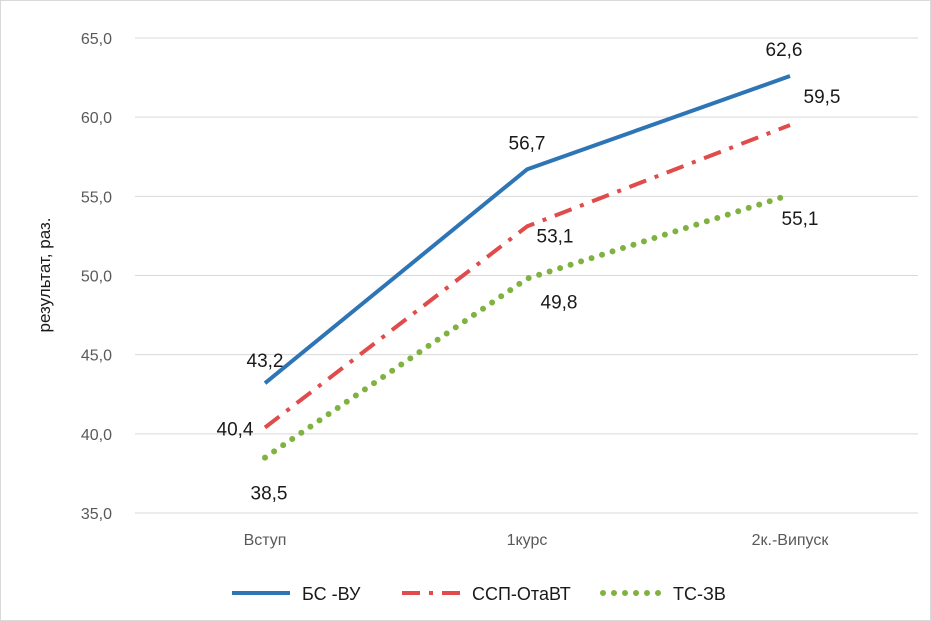  Describe the element at coordinates (527, 143) in the screenshot. I see `data-label: 56,7` at that location.